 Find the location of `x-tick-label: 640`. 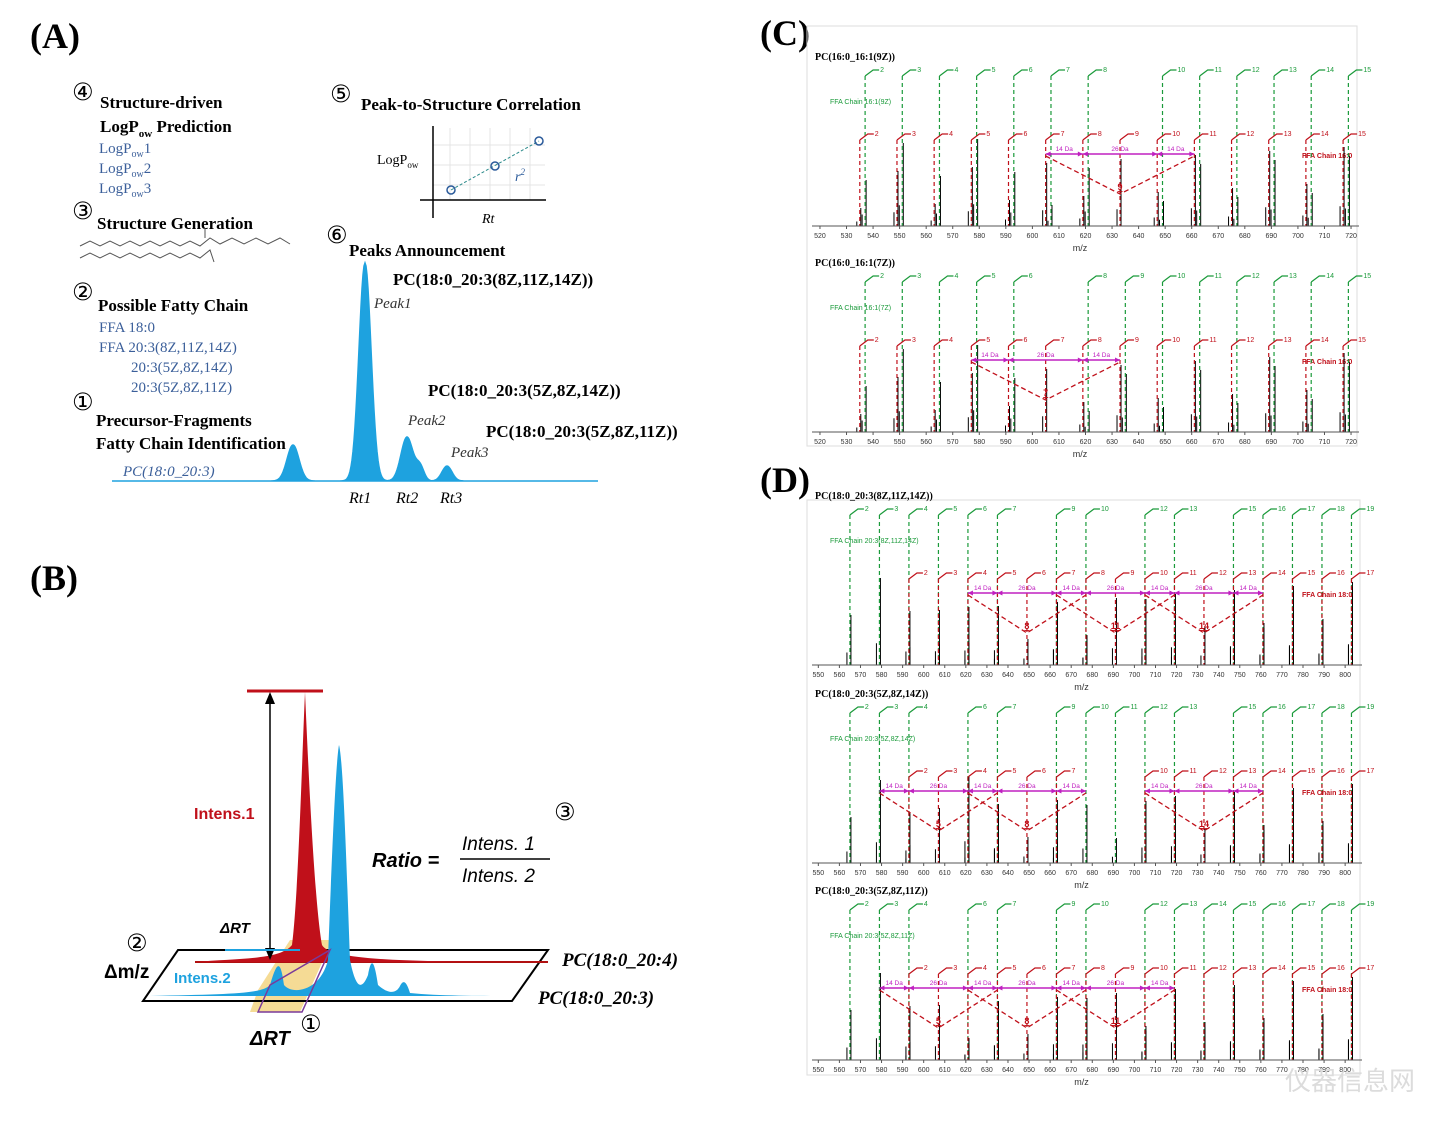

x-tick-label: 640 is located at coordinates (1139, 236).